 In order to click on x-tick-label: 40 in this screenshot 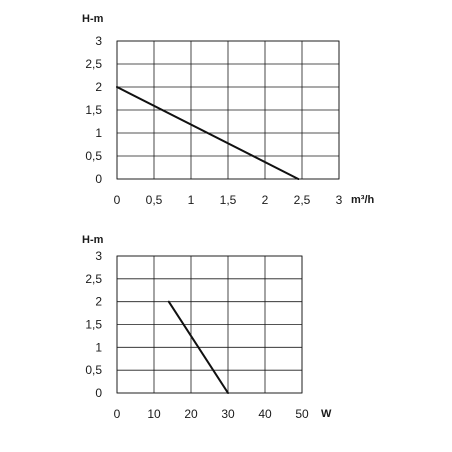, I will do `click(265, 414)`.